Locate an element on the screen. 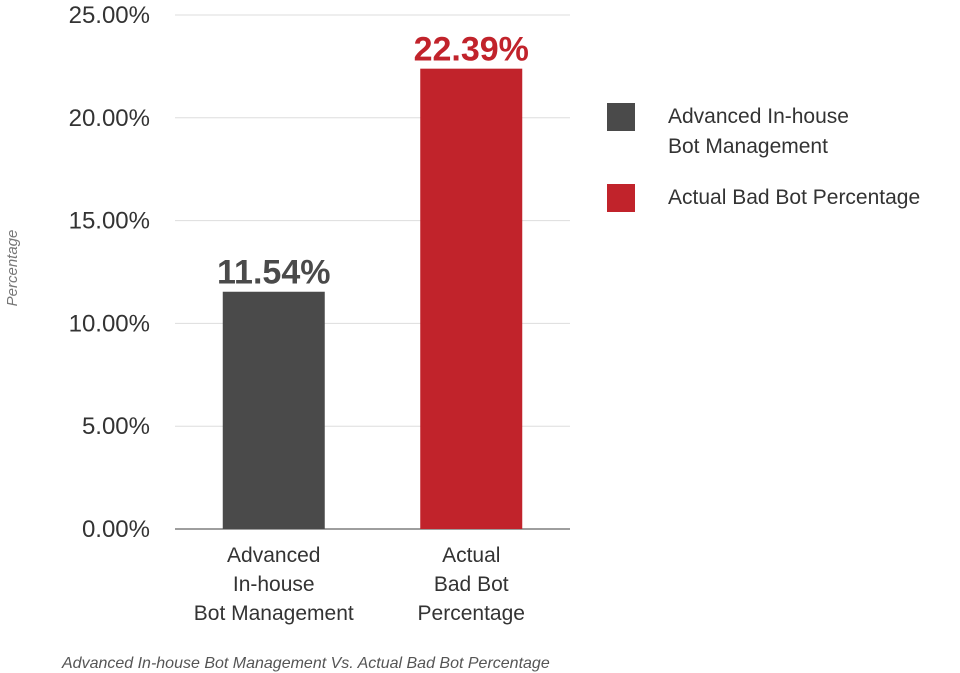 This screenshot has width=960, height=673. y-tick-label: 25.00% is located at coordinates (109, 15).